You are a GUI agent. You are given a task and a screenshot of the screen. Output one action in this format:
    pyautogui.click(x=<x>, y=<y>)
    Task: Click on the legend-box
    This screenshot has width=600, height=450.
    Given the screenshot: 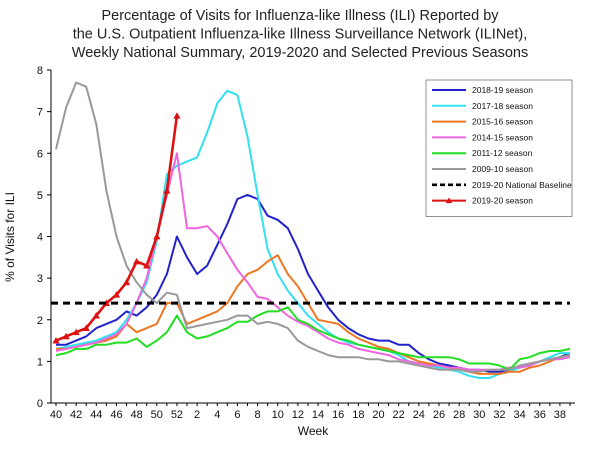 What is the action you would take?
    pyautogui.click(x=499, y=148)
    